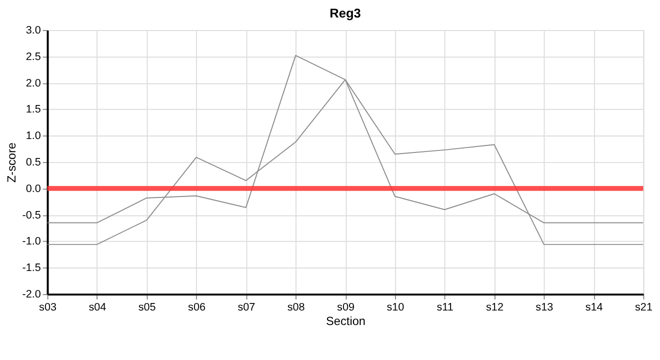  I want to click on y-tick-label: 2.0, so click(33, 83).